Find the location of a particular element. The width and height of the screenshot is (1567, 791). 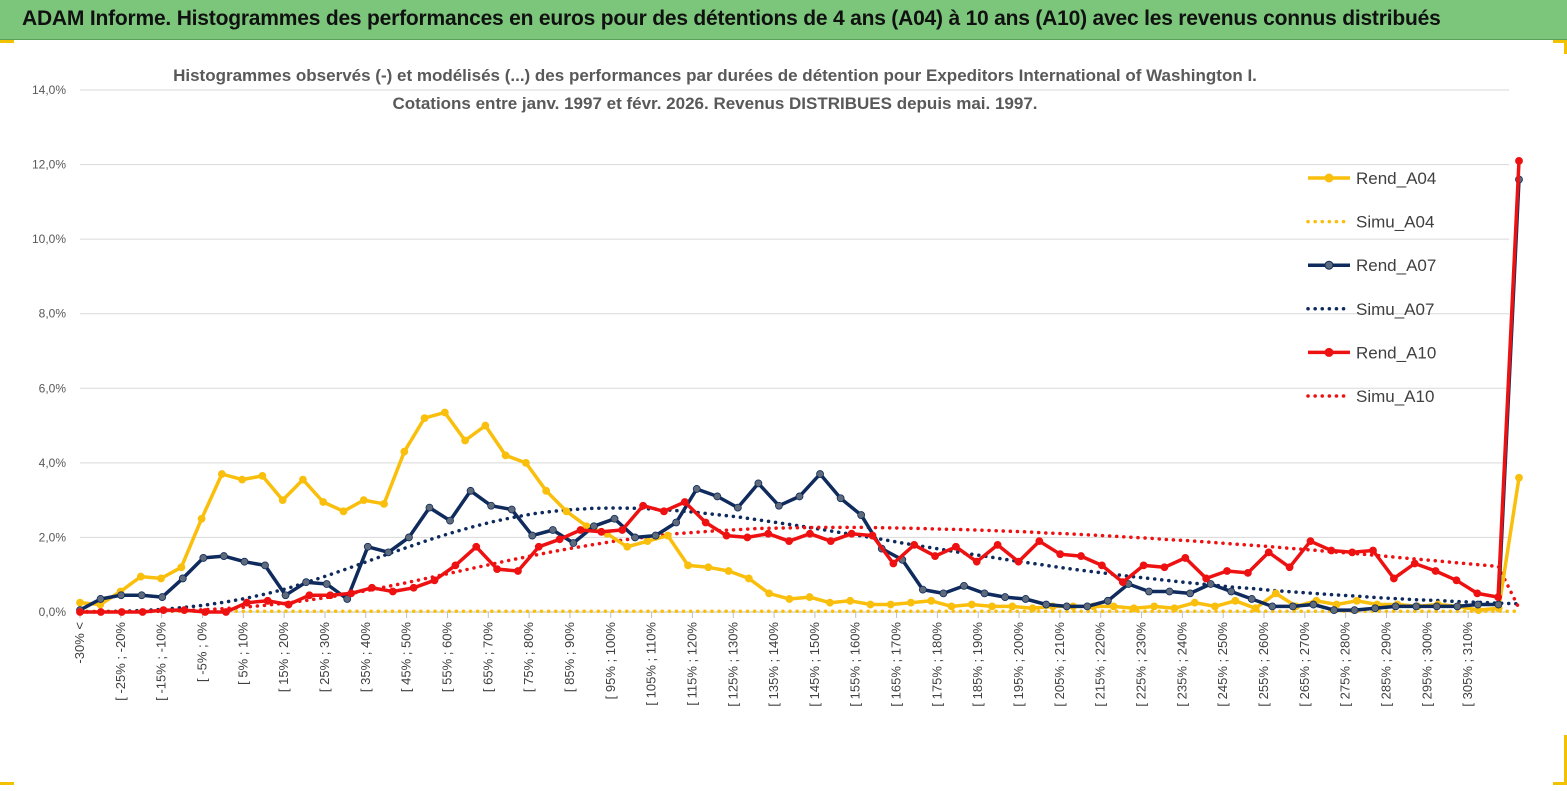

legend-label-rend-a04: Rend_A04 is located at coordinates (1396, 178).